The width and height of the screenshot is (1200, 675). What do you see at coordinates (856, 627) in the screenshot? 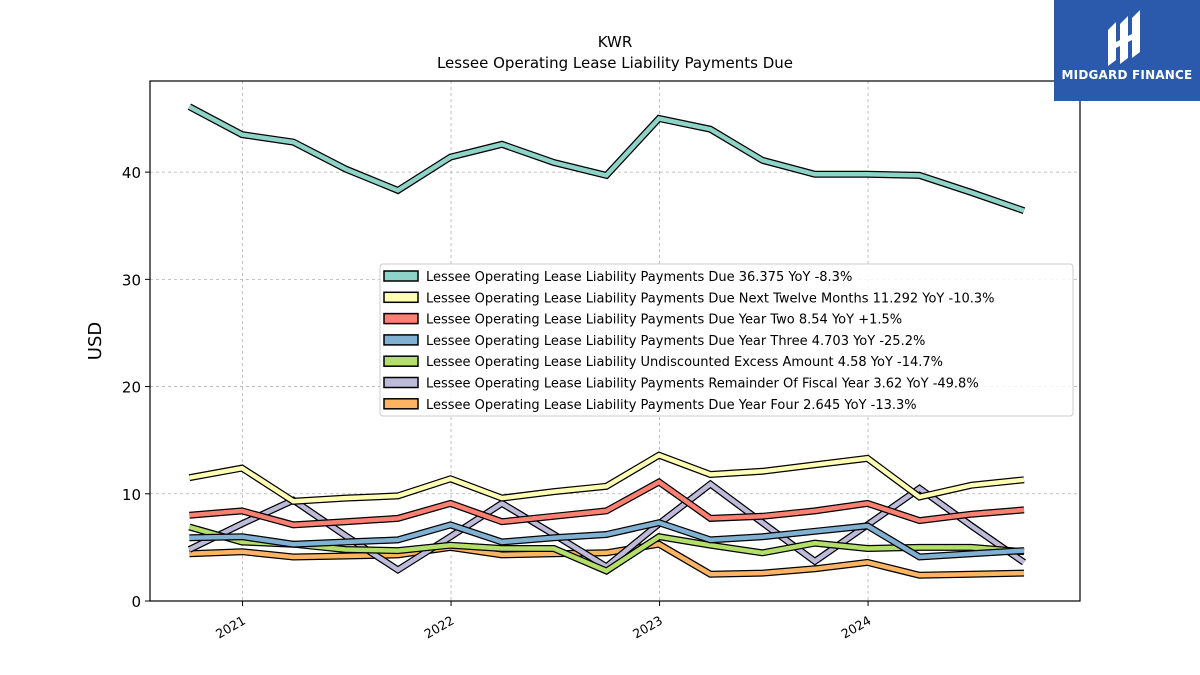
I see `x-tick-label: 2024` at bounding box center [856, 627].